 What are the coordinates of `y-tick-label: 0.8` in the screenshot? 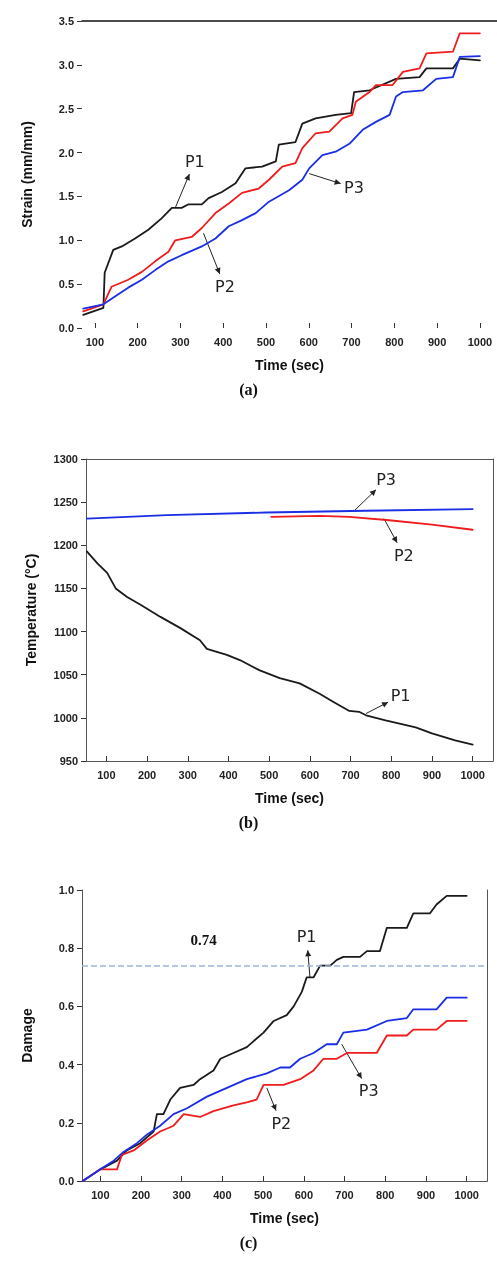 It's located at (66, 948).